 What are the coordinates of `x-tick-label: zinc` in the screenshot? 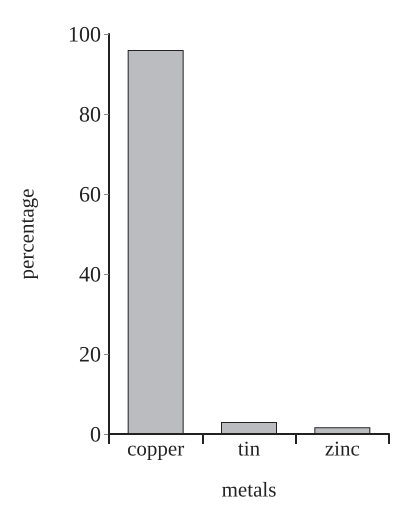 It's located at (342, 448).